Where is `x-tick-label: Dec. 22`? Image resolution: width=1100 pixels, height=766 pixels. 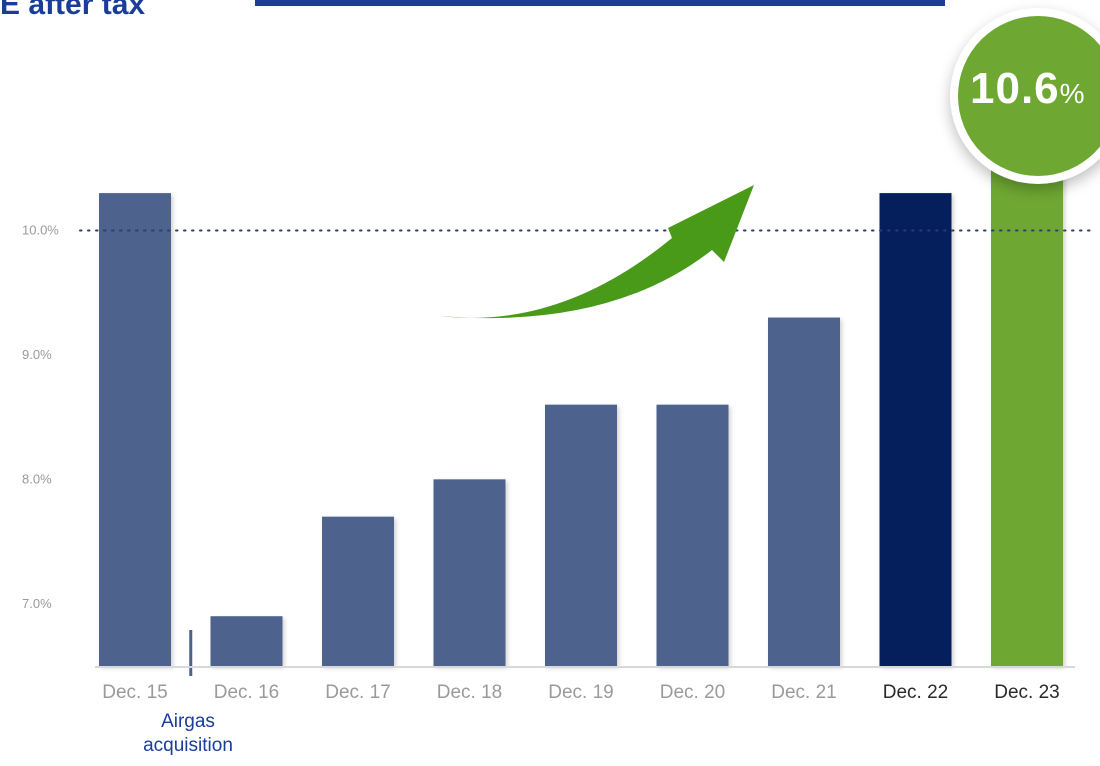
x-tick-label: Dec. 22 is located at coordinates (915, 692).